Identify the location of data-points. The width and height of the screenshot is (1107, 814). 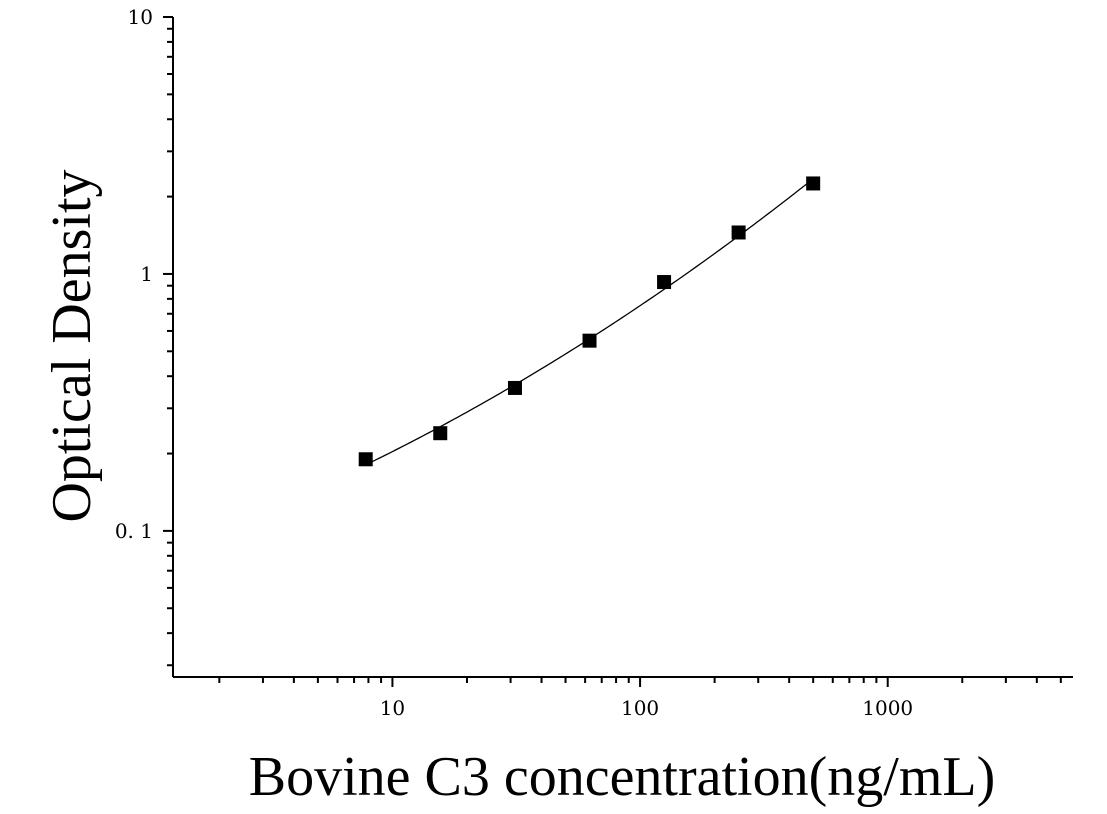
(589, 321).